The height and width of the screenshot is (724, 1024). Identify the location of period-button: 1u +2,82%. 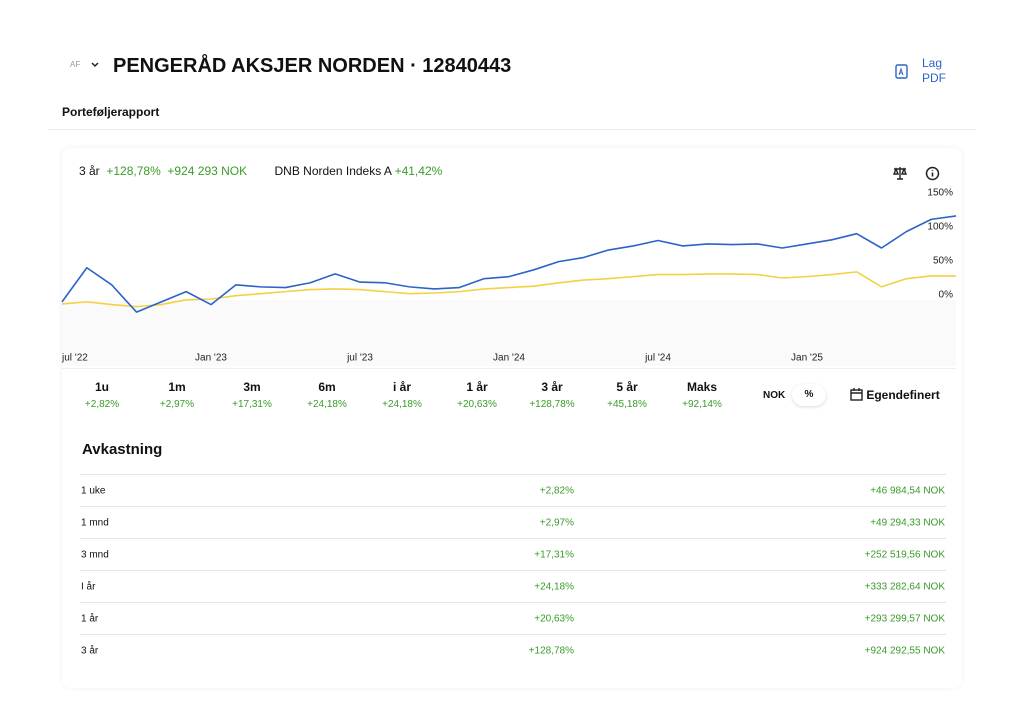
(102, 395).